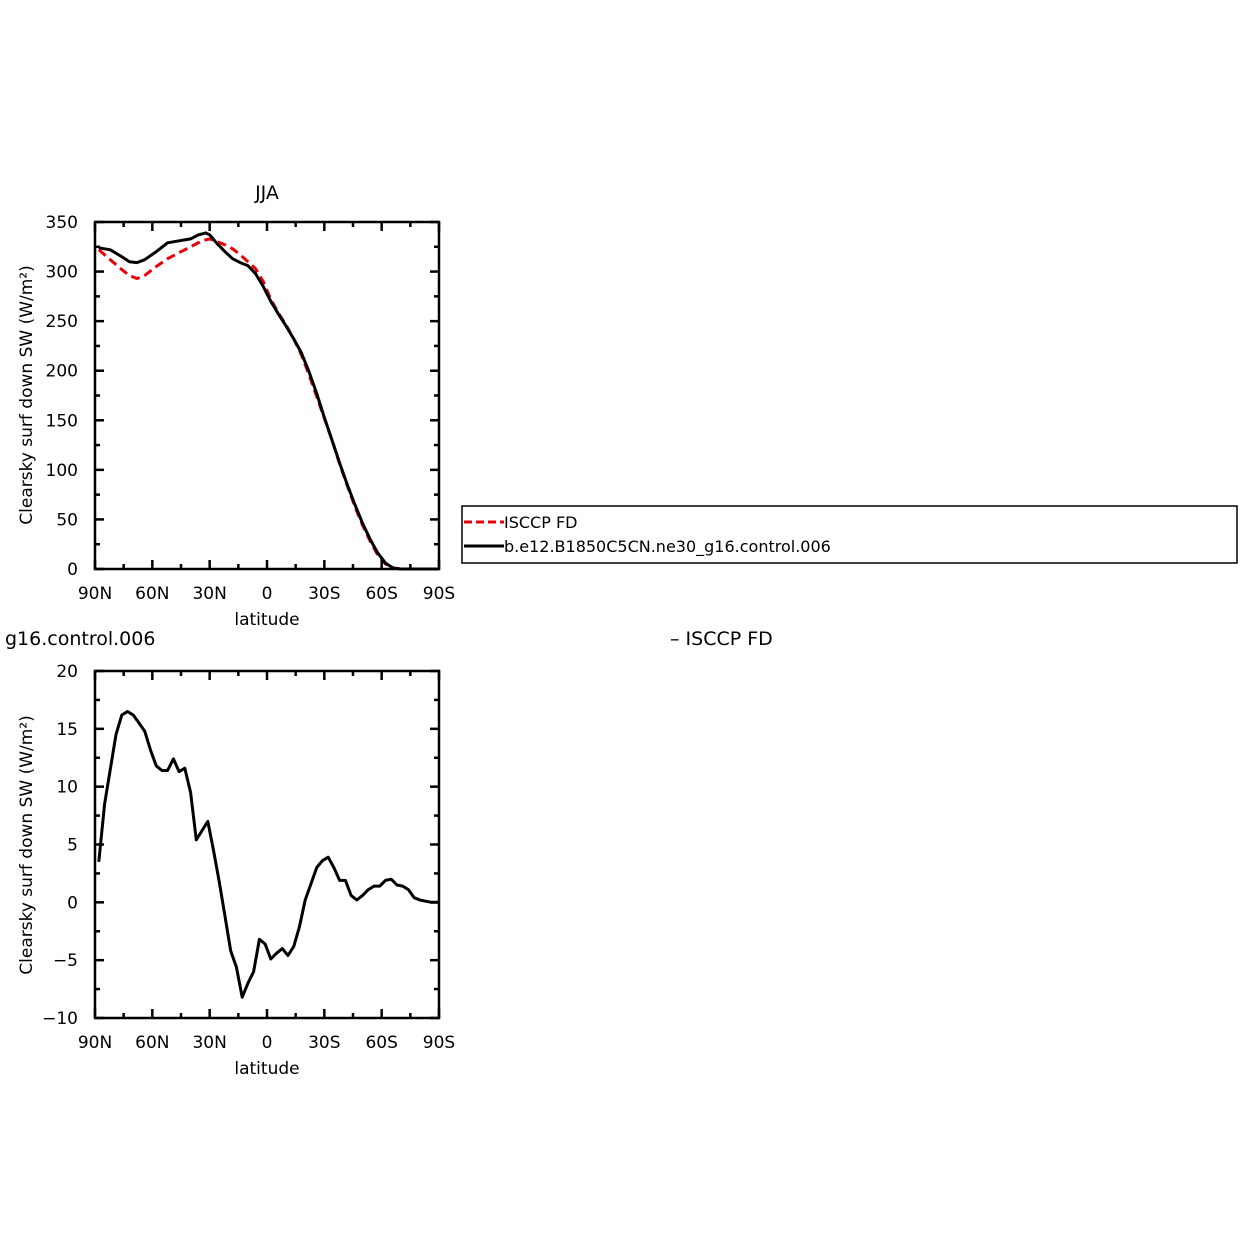 The height and width of the screenshot is (1258, 1256). Describe the element at coordinates (540, 522) in the screenshot. I see `legend-label-isccp: ISCCP FD` at that location.